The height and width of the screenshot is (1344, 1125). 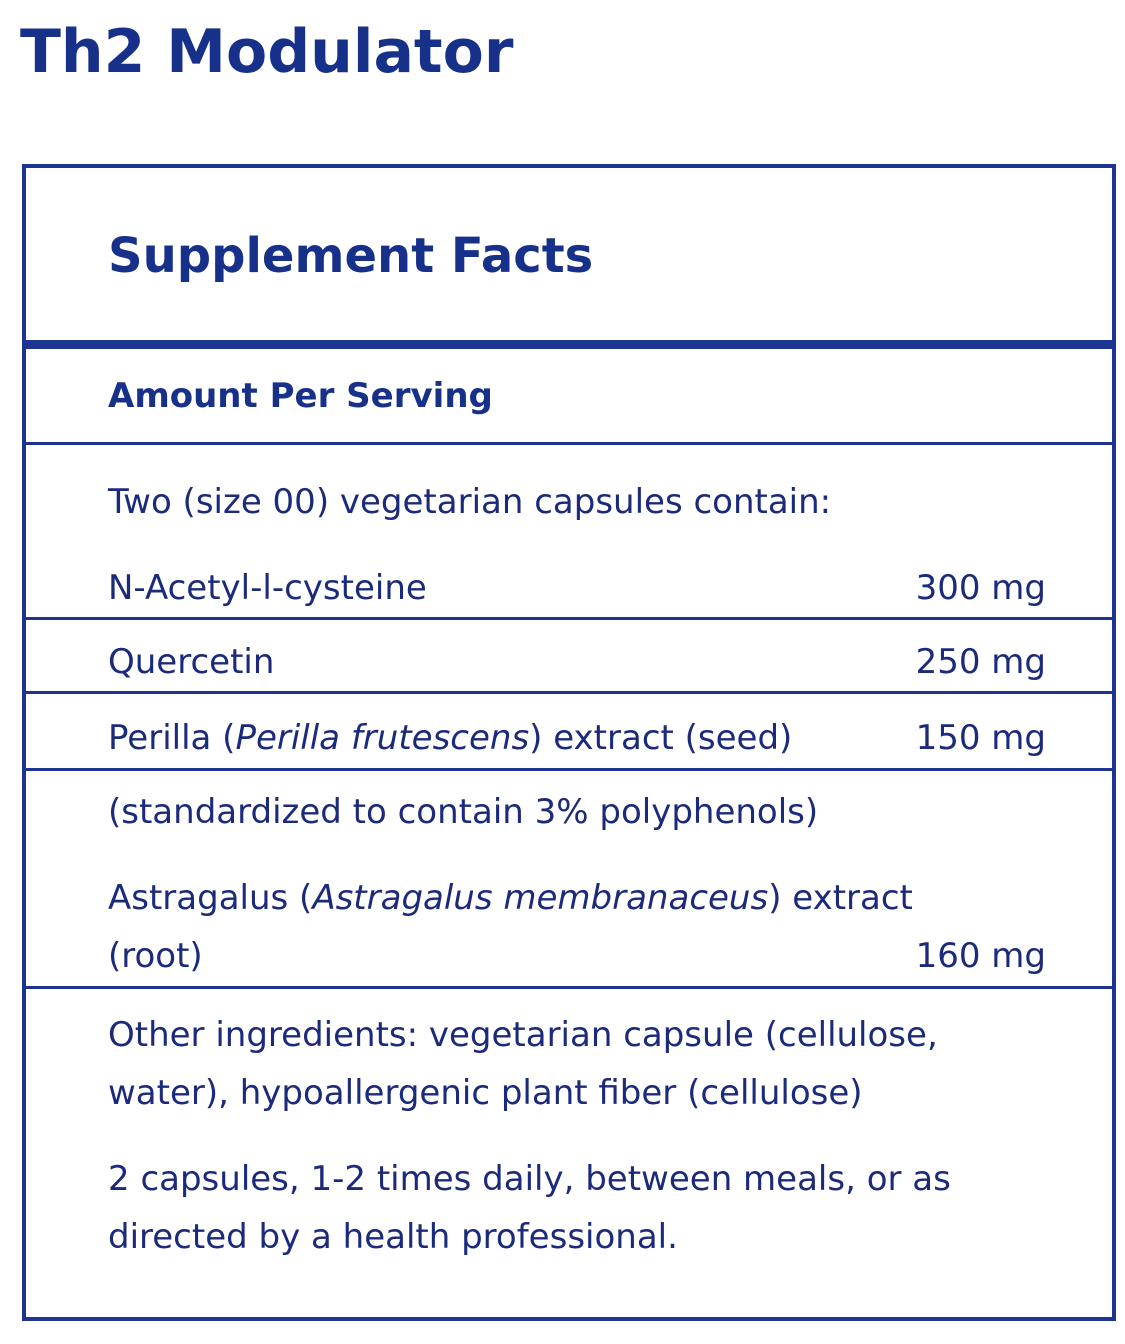 I want to click on ingredient-name: N-Acetyl-l-cysteine, so click(x=267, y=588).